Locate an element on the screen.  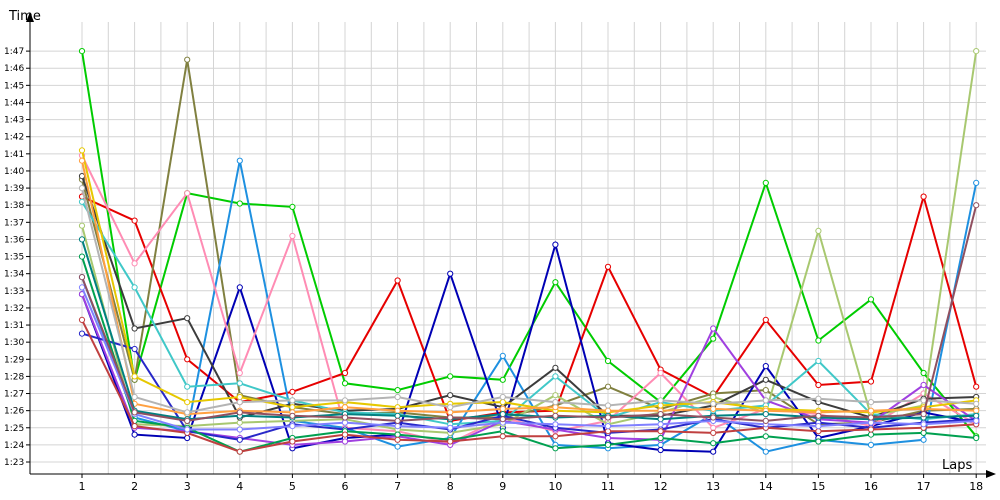
y-tick-label: 1:34 is located at coordinates (14, 275).